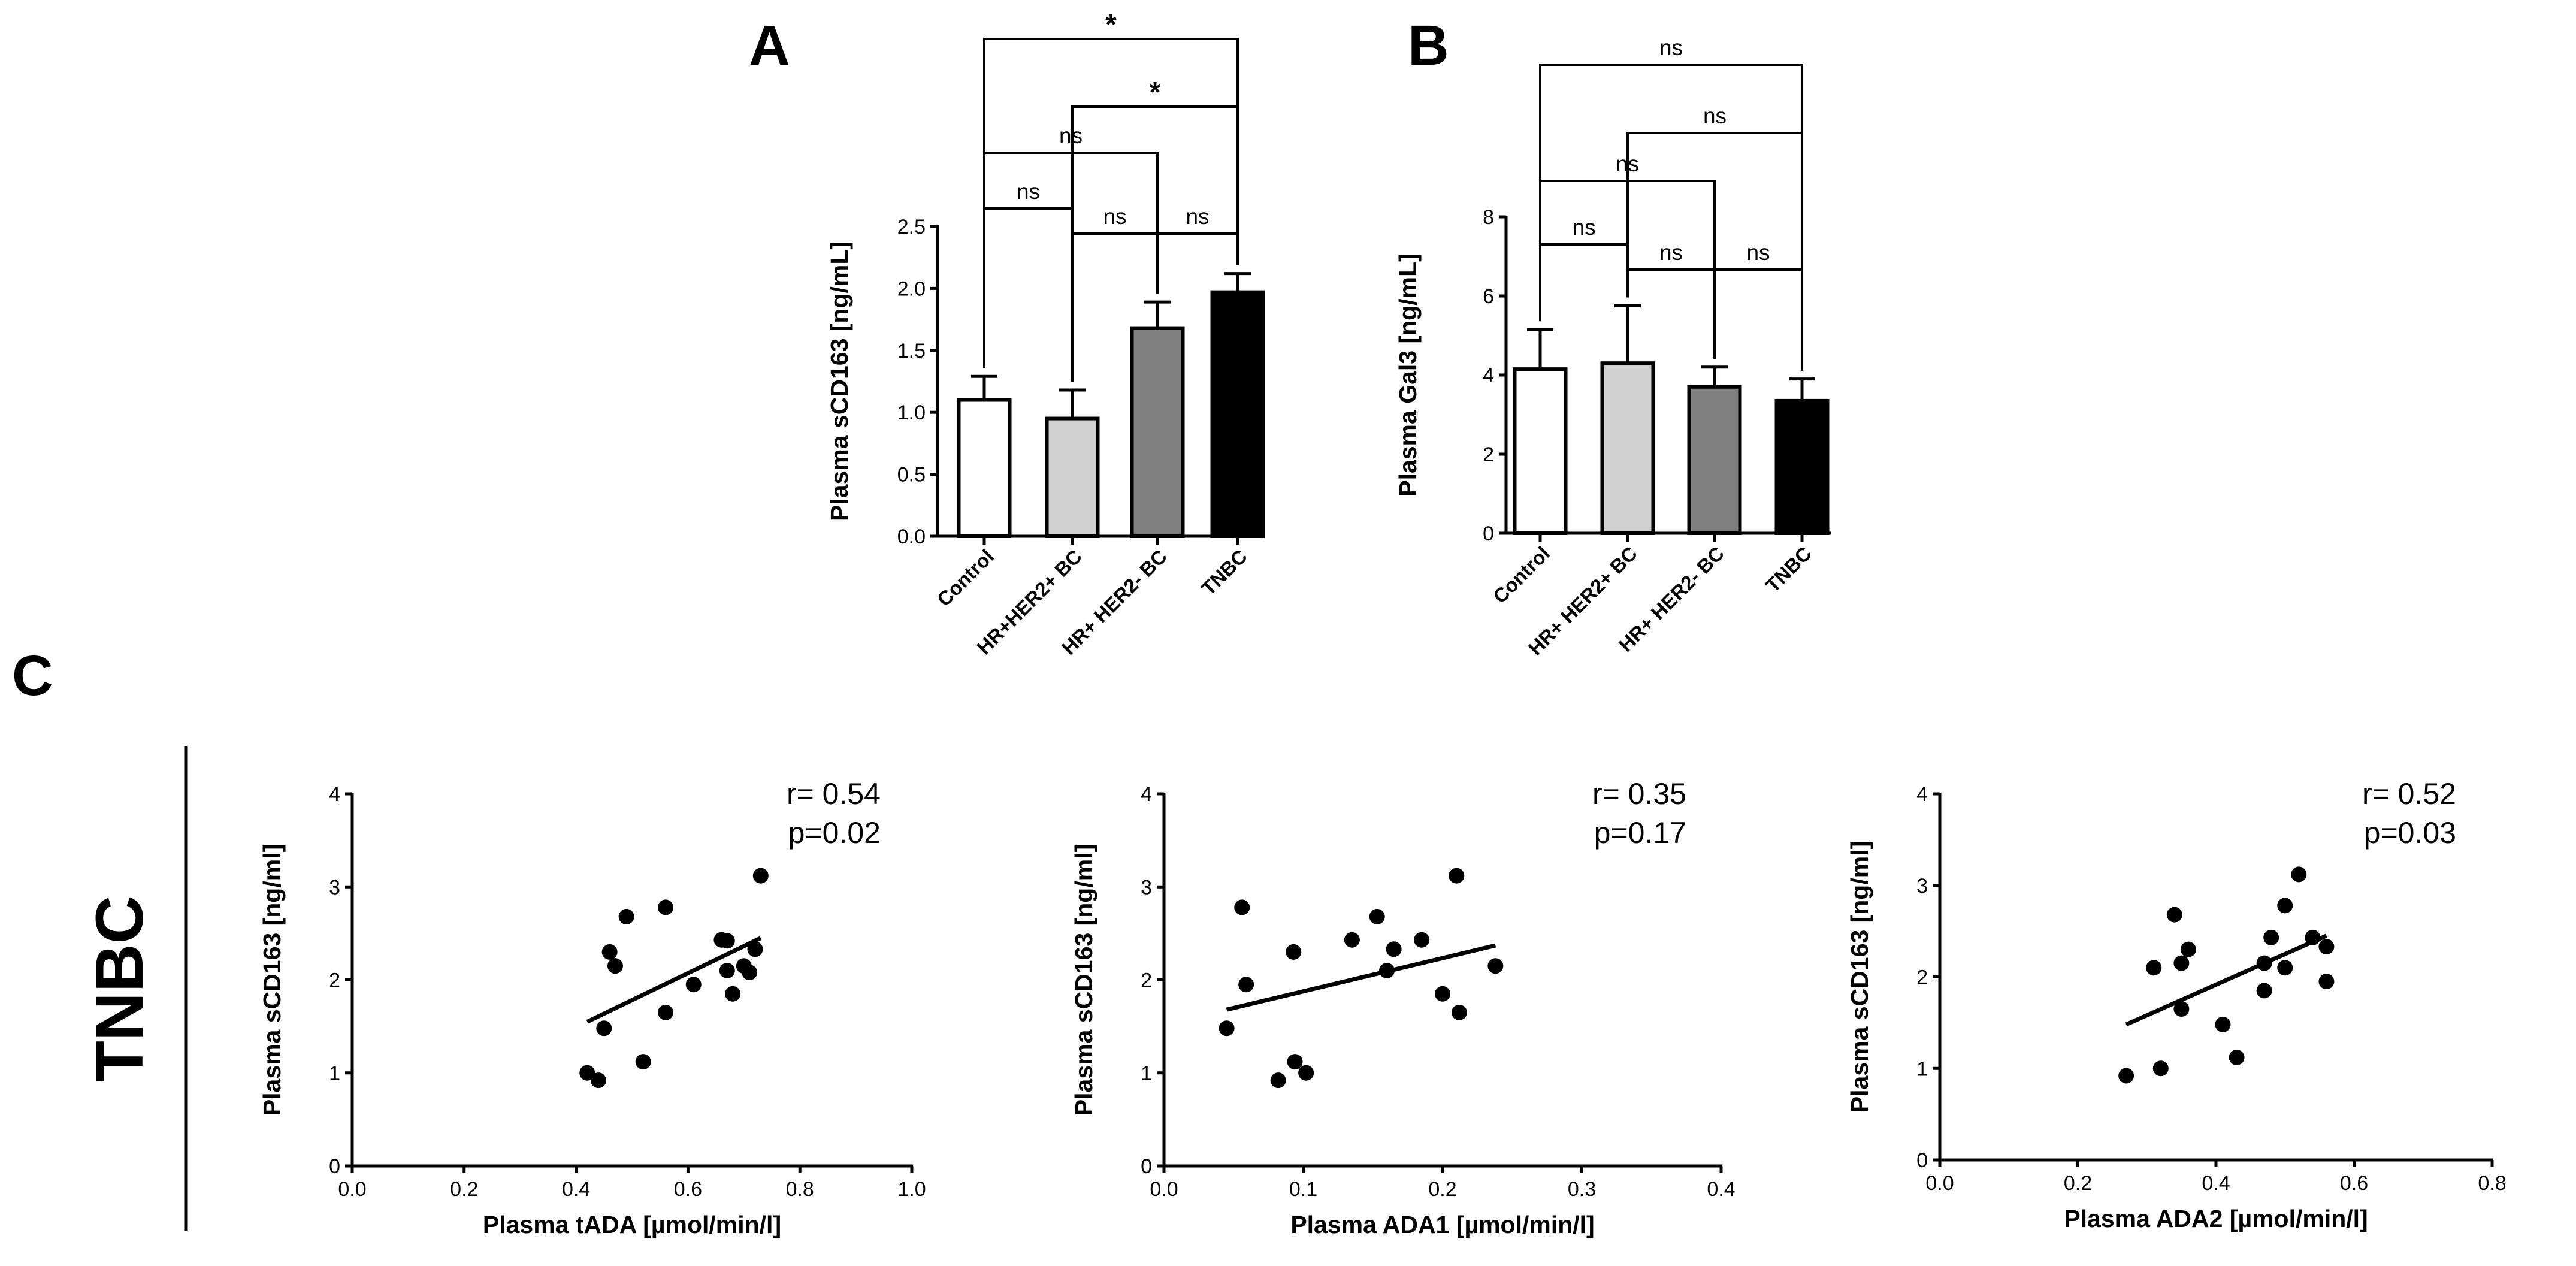 The image size is (2576, 1266). I want to click on panel-label-b: B, so click(1428, 45).